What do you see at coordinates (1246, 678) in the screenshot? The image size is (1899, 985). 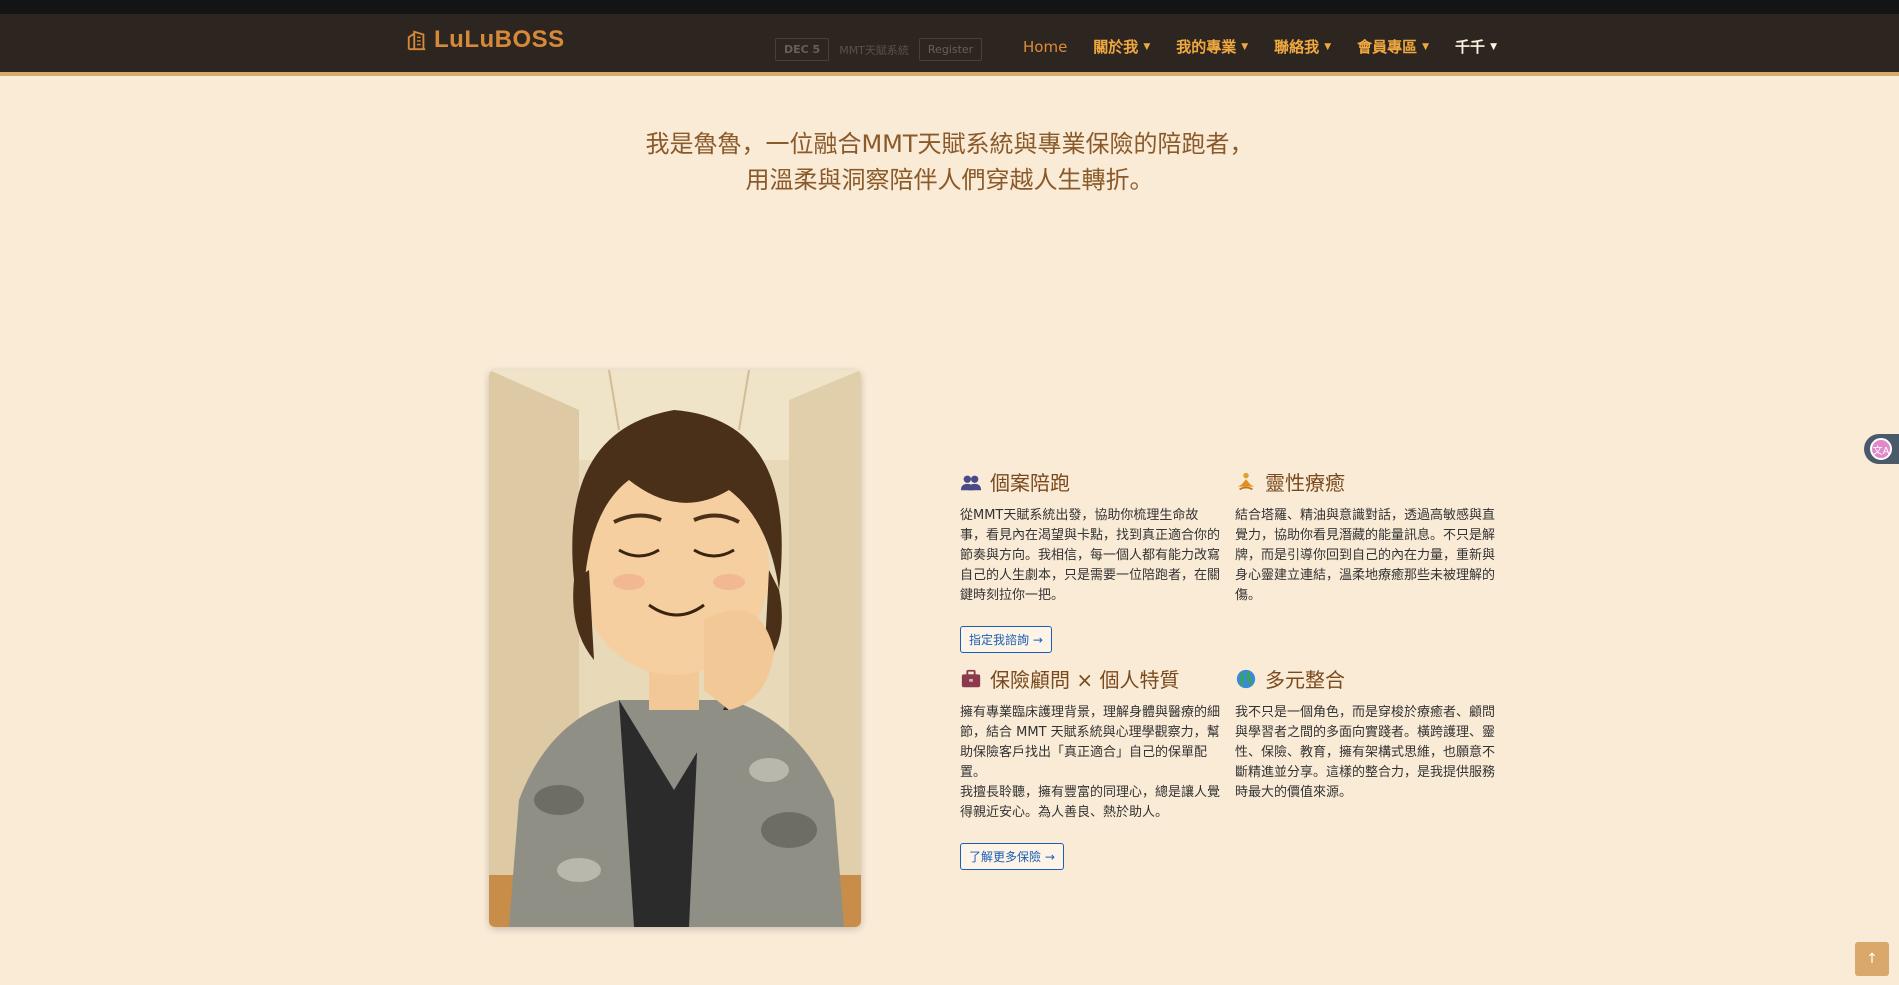 I see `globe-icon` at bounding box center [1246, 678].